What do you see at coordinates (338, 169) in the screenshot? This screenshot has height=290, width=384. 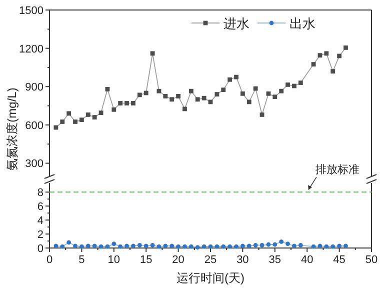 I see `ref-line-label: 排放标准` at bounding box center [338, 169].